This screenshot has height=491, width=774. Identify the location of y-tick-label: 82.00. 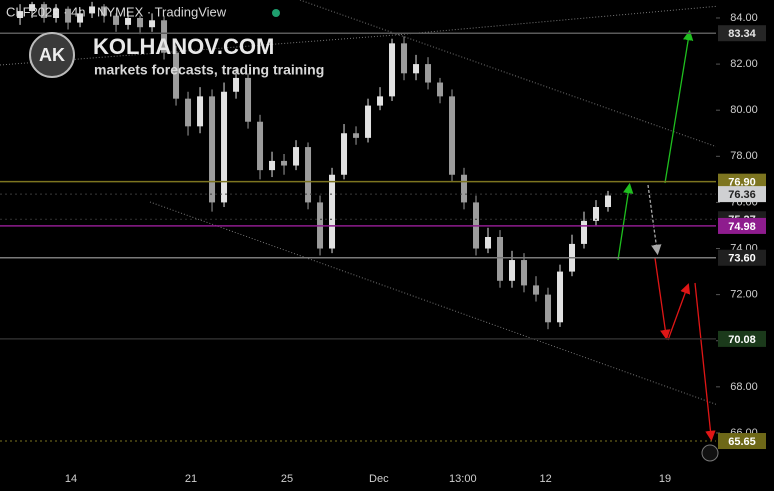
(744, 64).